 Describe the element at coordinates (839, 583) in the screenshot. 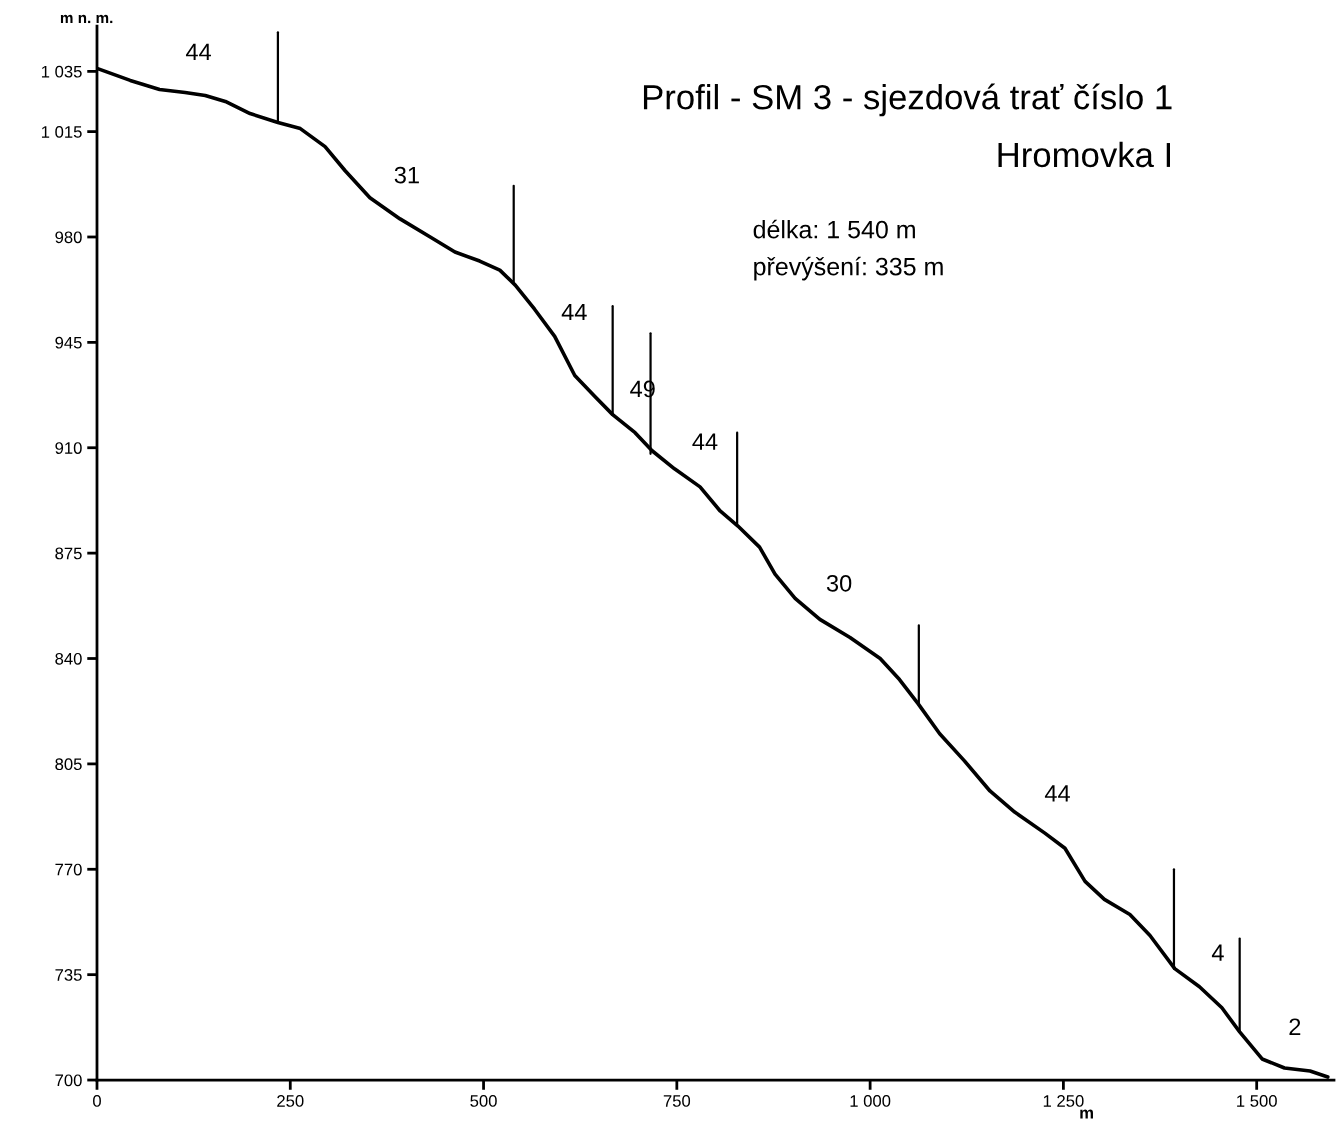

I see `annotation: 30` at that location.